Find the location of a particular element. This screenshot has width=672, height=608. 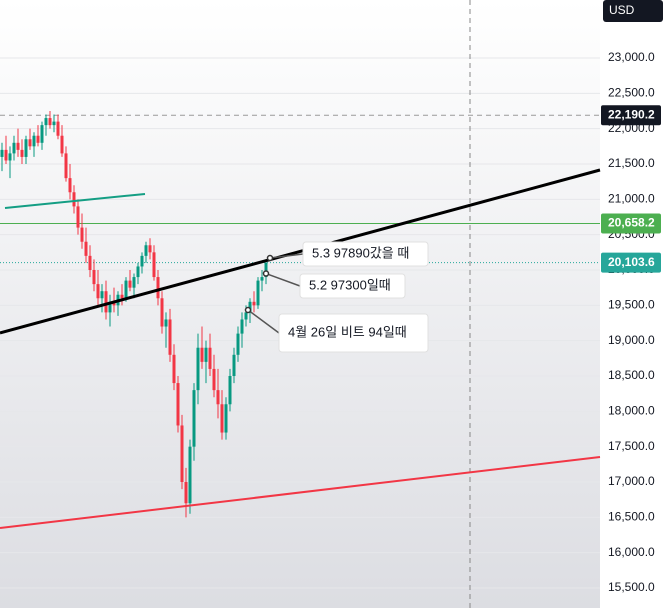

annotation-text: 4월 26일 비트 94일때 is located at coordinates (347, 331).